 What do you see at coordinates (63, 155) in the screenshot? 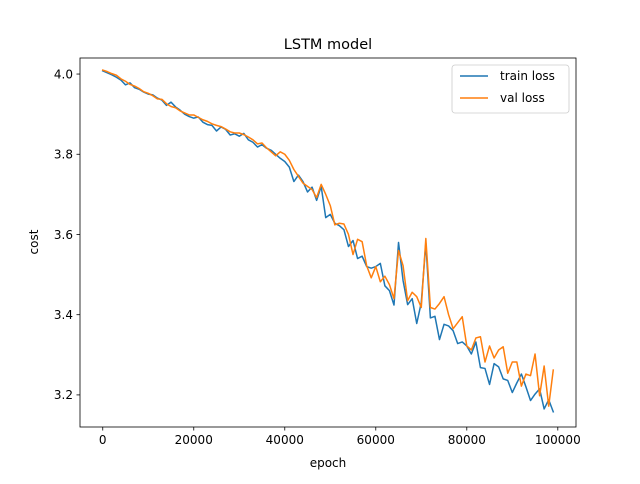
I see `y-tick-label: 3.8` at bounding box center [63, 155].